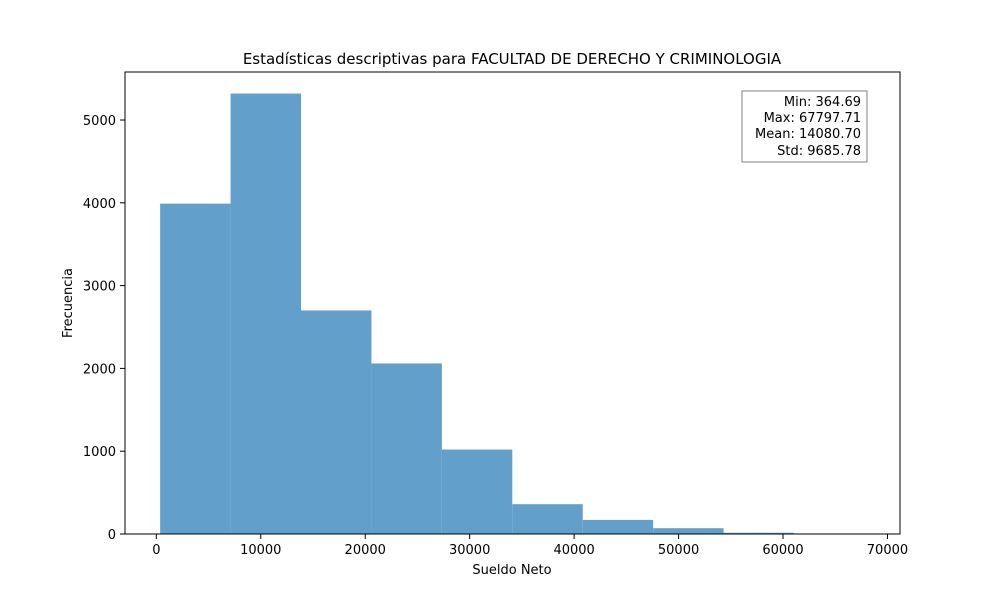  I want to click on stat-std: Std: 9685.78, so click(819, 151).